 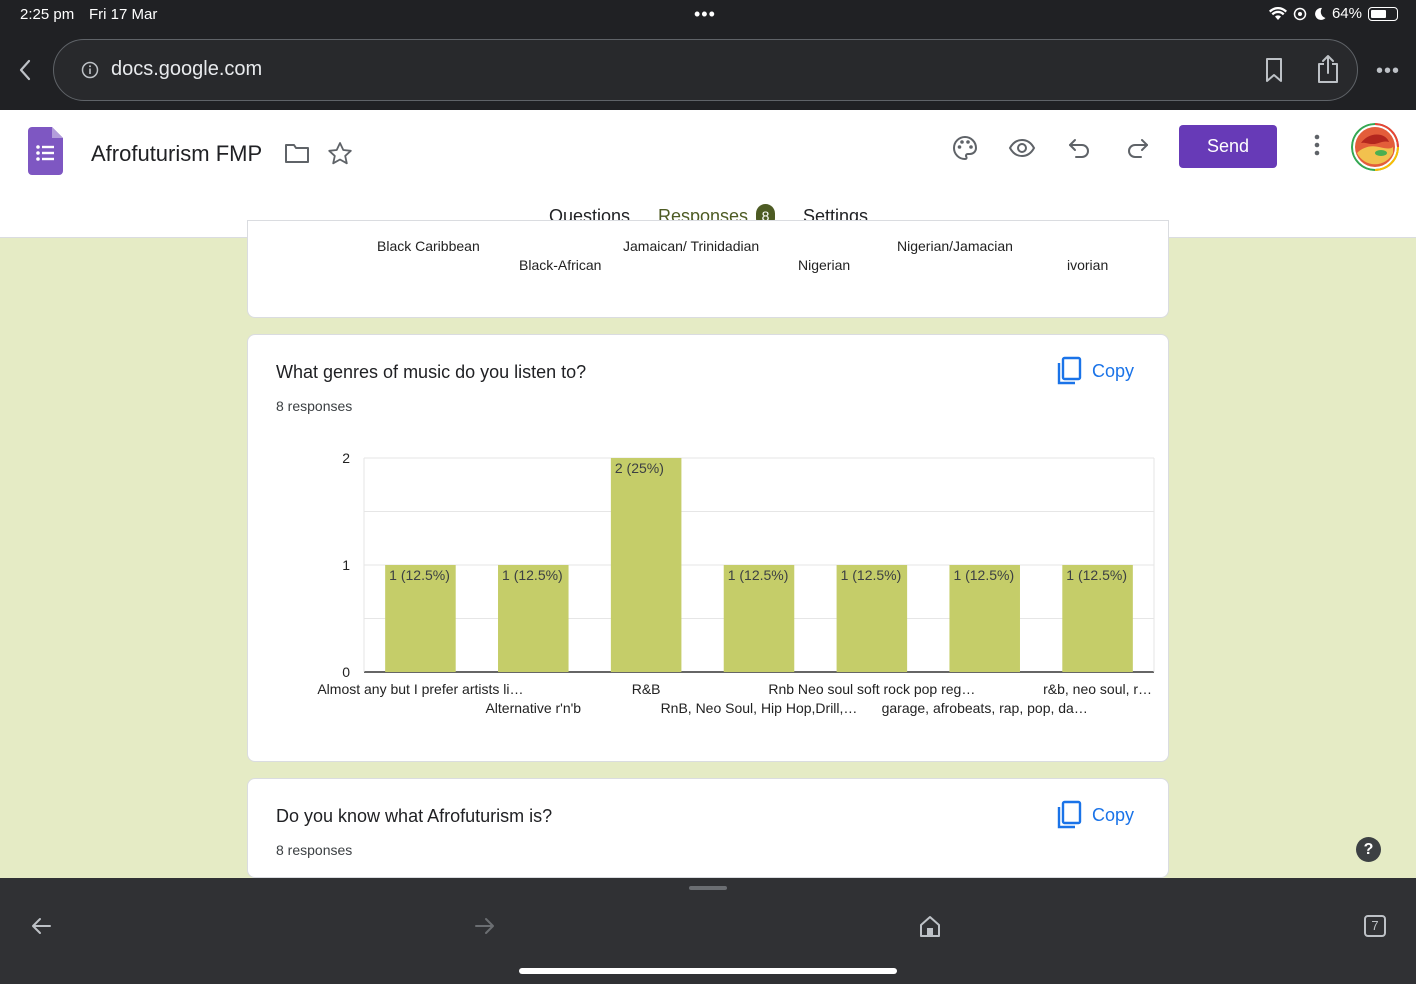 I want to click on star-icon, so click(x=340, y=153).